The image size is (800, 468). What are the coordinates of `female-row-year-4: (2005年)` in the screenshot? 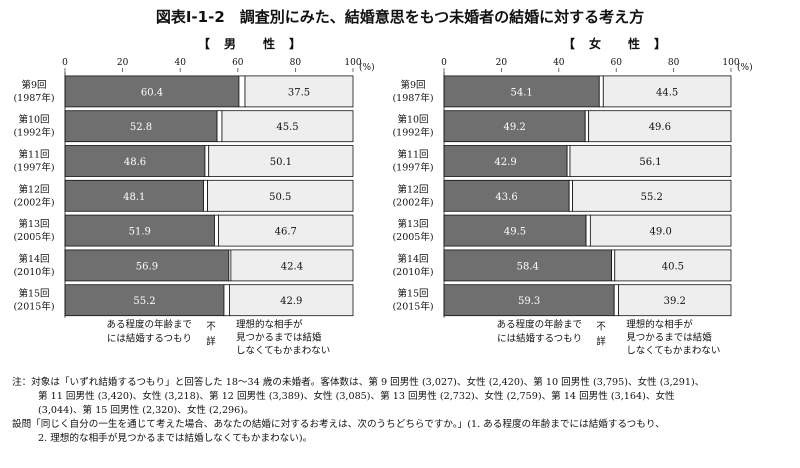 It's located at (412, 237).